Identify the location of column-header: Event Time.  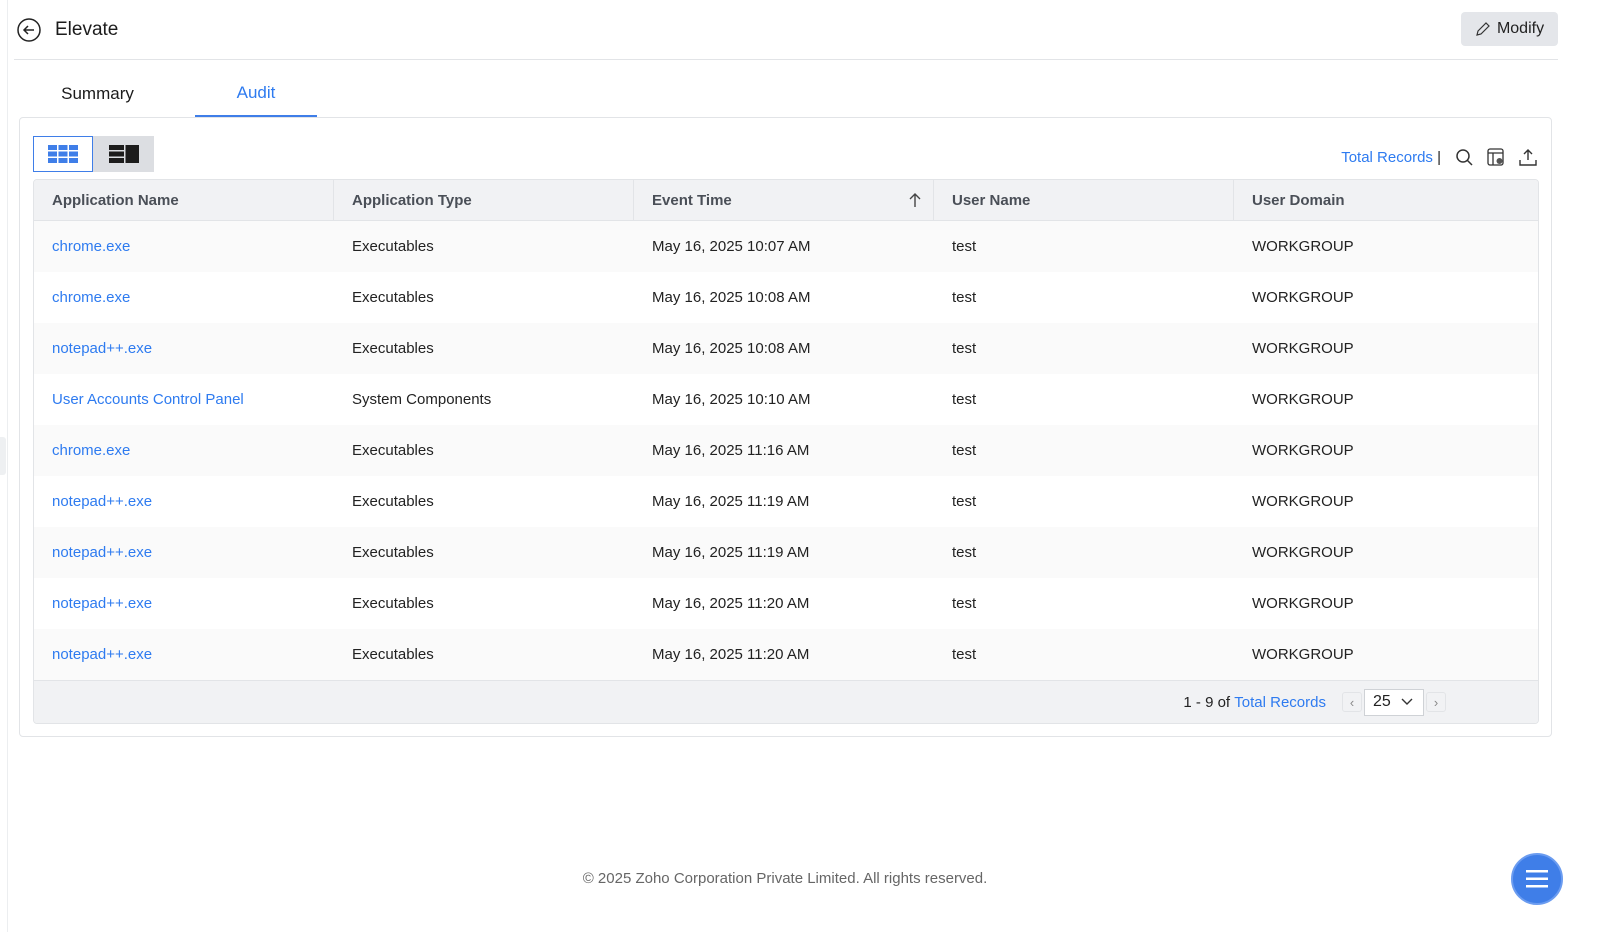
(784, 200).